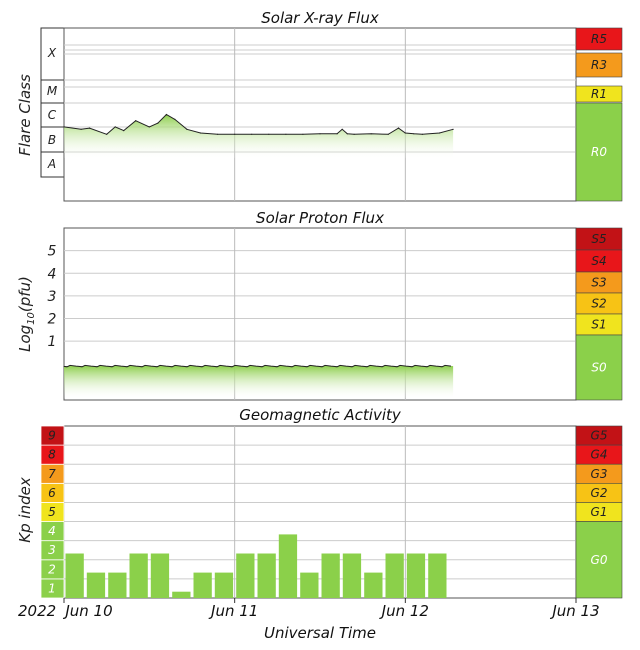 The image size is (640, 650). What do you see at coordinates (599, 474) in the screenshot?
I see `storm-scale-label-g3: G3` at bounding box center [599, 474].